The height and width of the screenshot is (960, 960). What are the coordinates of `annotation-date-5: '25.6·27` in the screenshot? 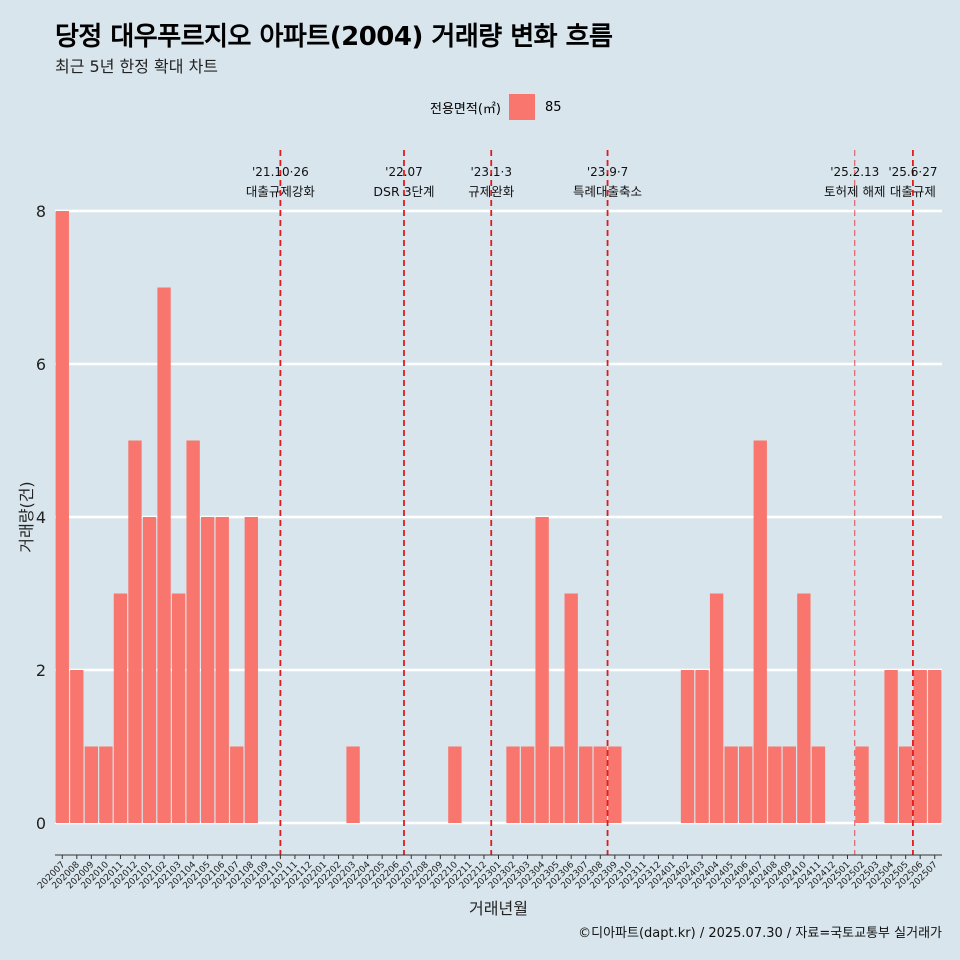 It's located at (912, 172).